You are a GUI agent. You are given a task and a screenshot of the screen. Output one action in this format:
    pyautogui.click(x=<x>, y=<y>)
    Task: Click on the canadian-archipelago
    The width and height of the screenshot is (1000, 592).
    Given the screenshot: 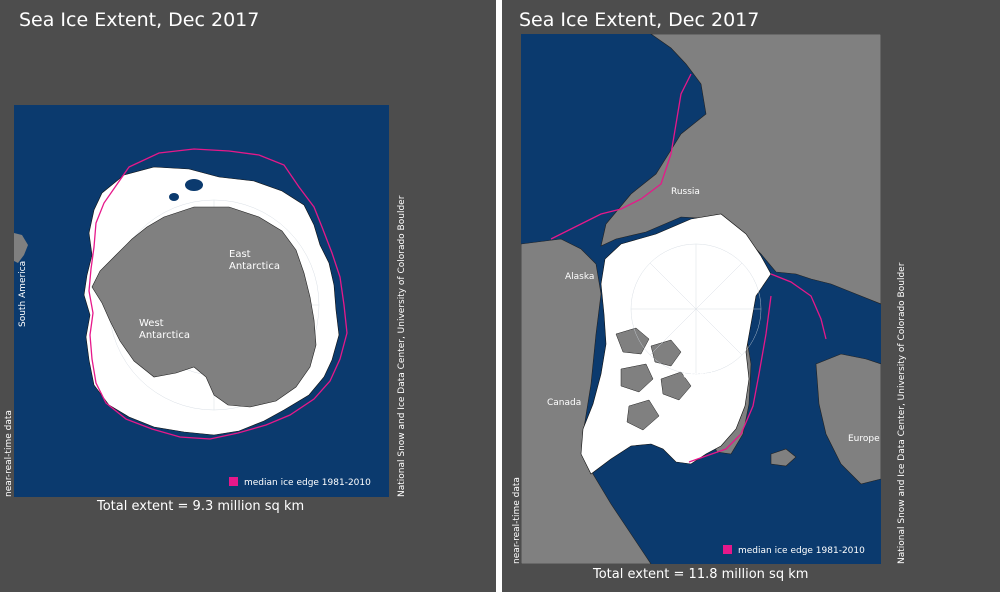 What is the action you would take?
    pyautogui.click(x=653, y=379)
    